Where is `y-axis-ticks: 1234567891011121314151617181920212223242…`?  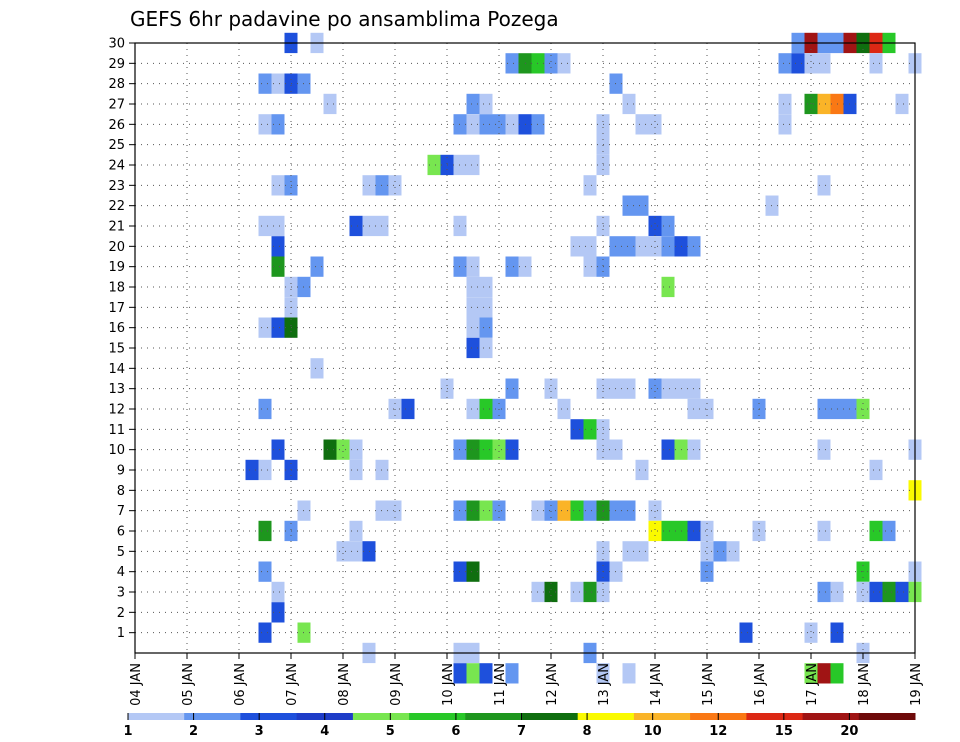 y-axis-ticks: 1234567891011121314151617181920212223242… is located at coordinates (121, 339).